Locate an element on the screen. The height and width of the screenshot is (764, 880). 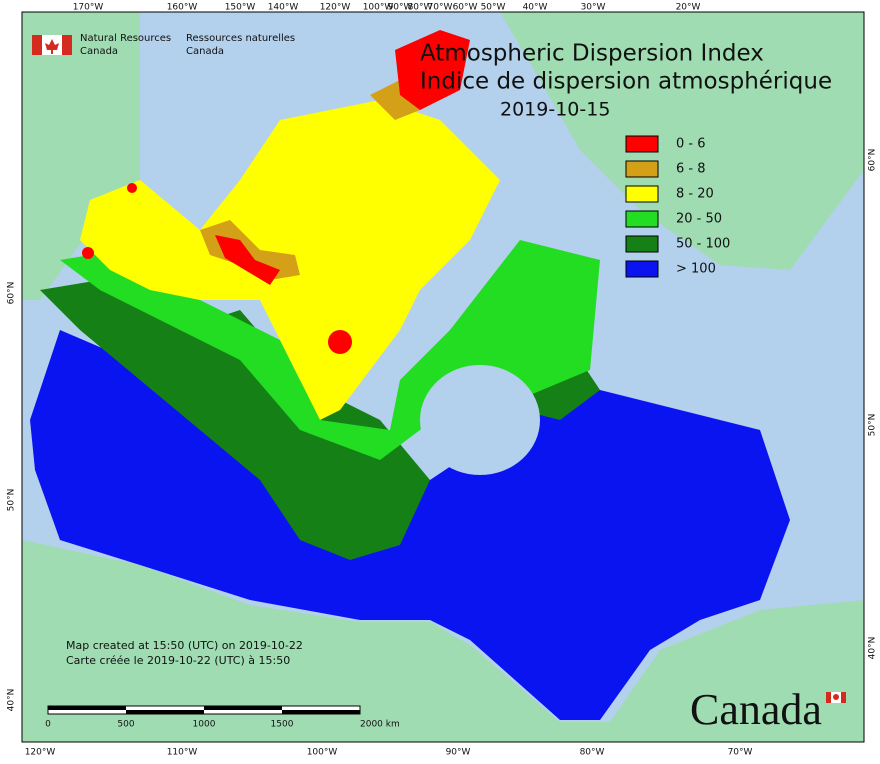
legend-label: 20 - 50 is located at coordinates (699, 219).